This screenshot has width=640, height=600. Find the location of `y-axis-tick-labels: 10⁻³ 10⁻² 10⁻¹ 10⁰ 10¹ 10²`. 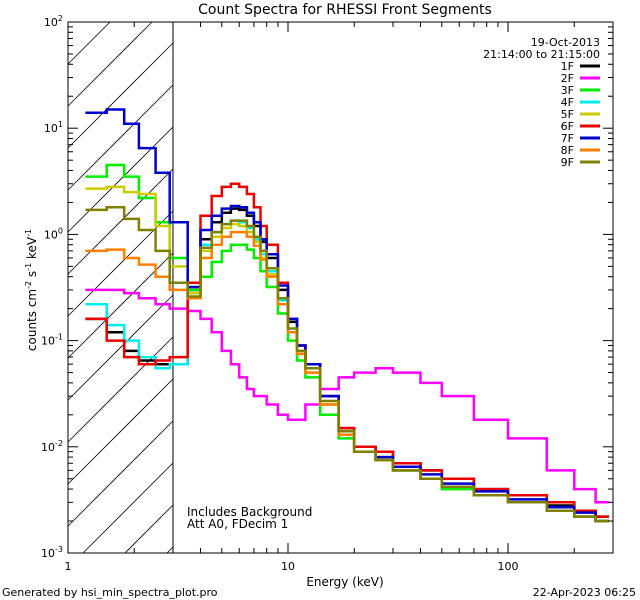

y-axis-tick-labels: 10⁻³ 10⁻² 10⁻¹ 10⁰ 10¹ 10² is located at coordinates (52, 287).